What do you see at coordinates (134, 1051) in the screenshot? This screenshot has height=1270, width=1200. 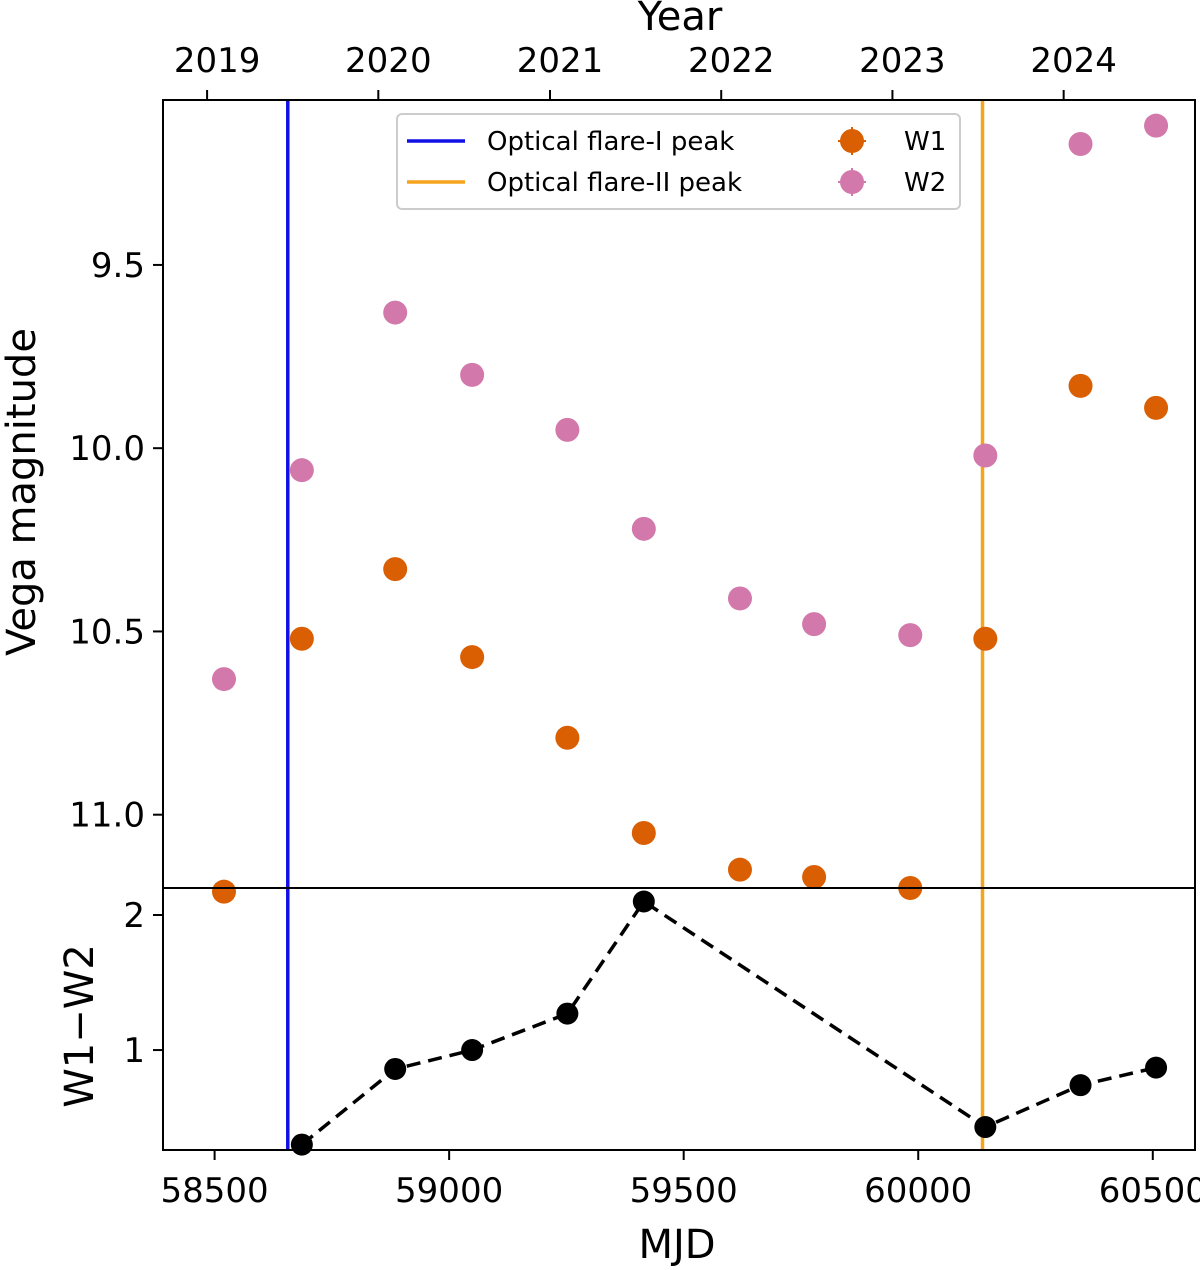 I see `lower-y-tick-label: 1` at bounding box center [134, 1051].